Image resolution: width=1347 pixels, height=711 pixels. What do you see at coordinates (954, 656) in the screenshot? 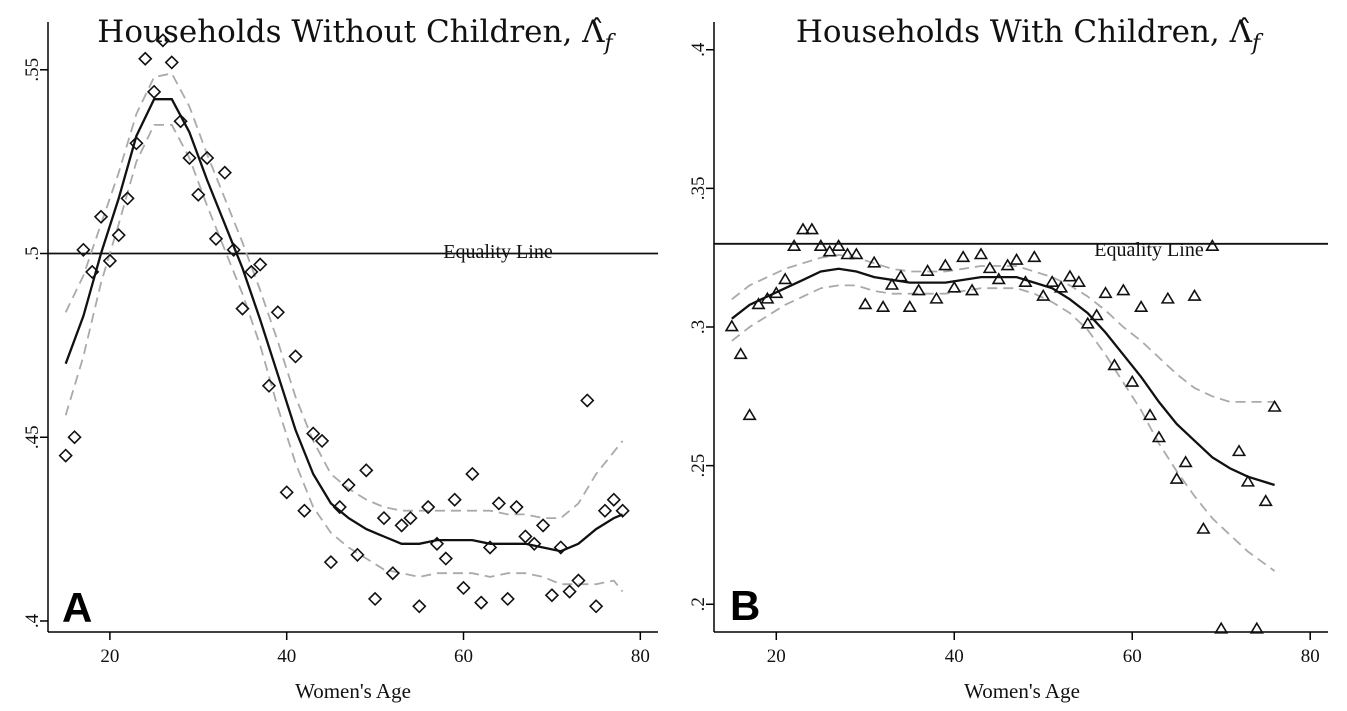
I see `panel-b-x-tick-label: 40` at bounding box center [954, 656].